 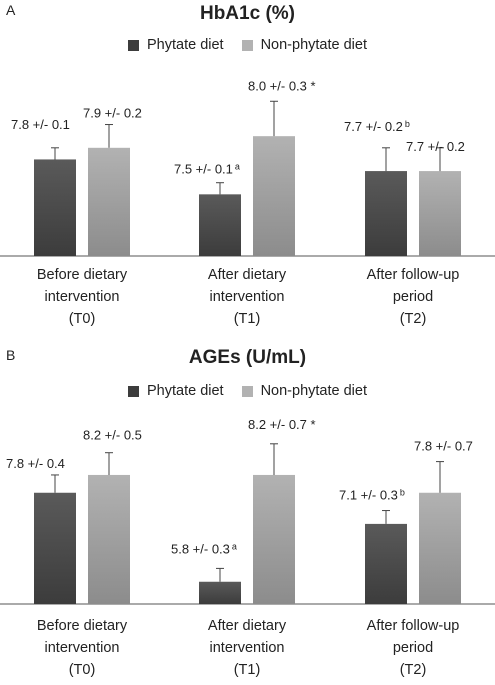 What do you see at coordinates (200, 548) in the screenshot?
I see `data-label: 5.8 +/- 0.3` at bounding box center [200, 548].